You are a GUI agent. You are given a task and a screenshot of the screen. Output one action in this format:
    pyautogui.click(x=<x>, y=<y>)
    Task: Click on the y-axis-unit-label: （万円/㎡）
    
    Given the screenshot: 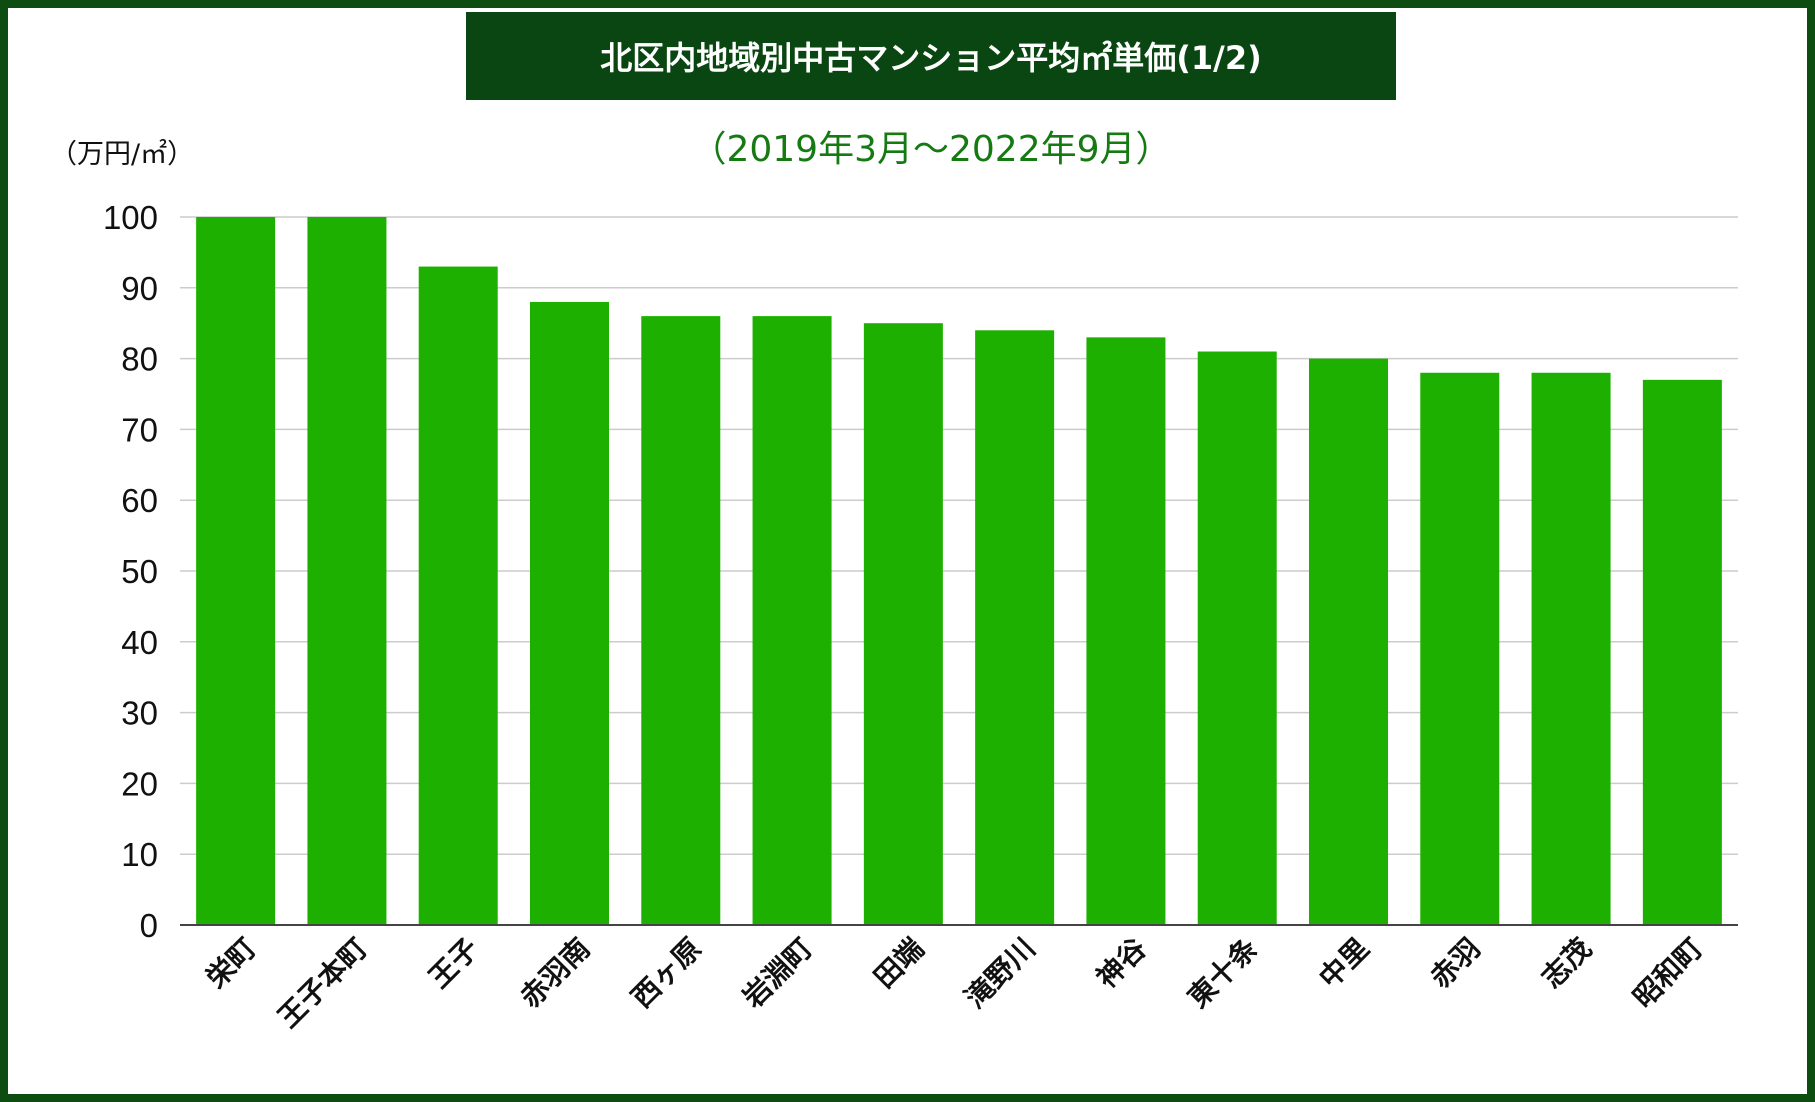 What is the action you would take?
    pyautogui.click(x=122, y=154)
    